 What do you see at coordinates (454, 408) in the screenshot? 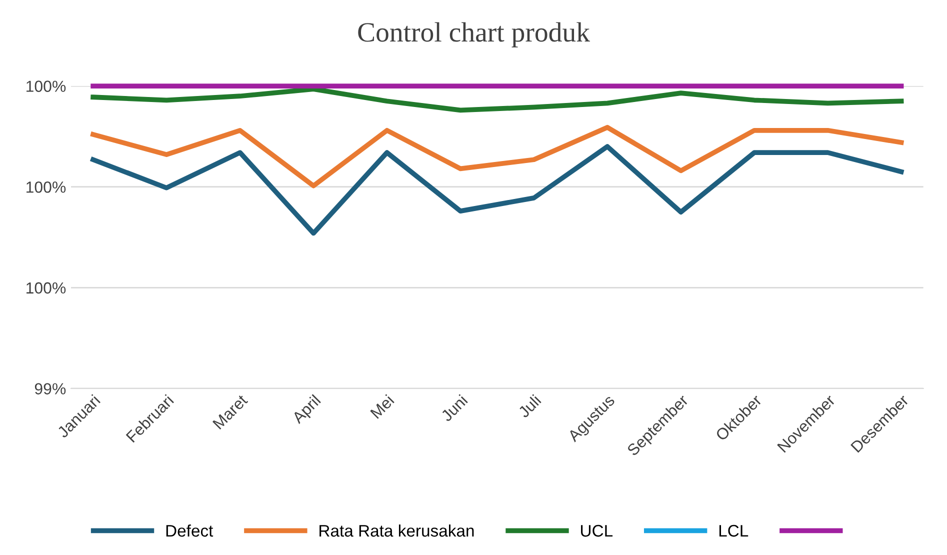
I see `x-tick-label: Juni` at bounding box center [454, 408].